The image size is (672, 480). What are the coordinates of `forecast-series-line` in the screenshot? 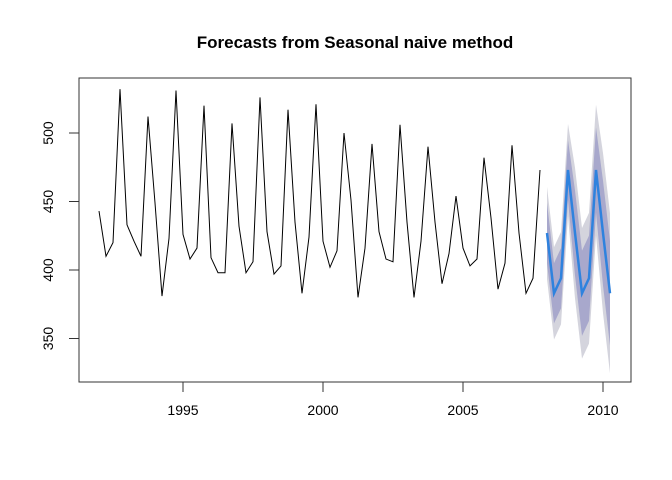 It's located at (578, 233).